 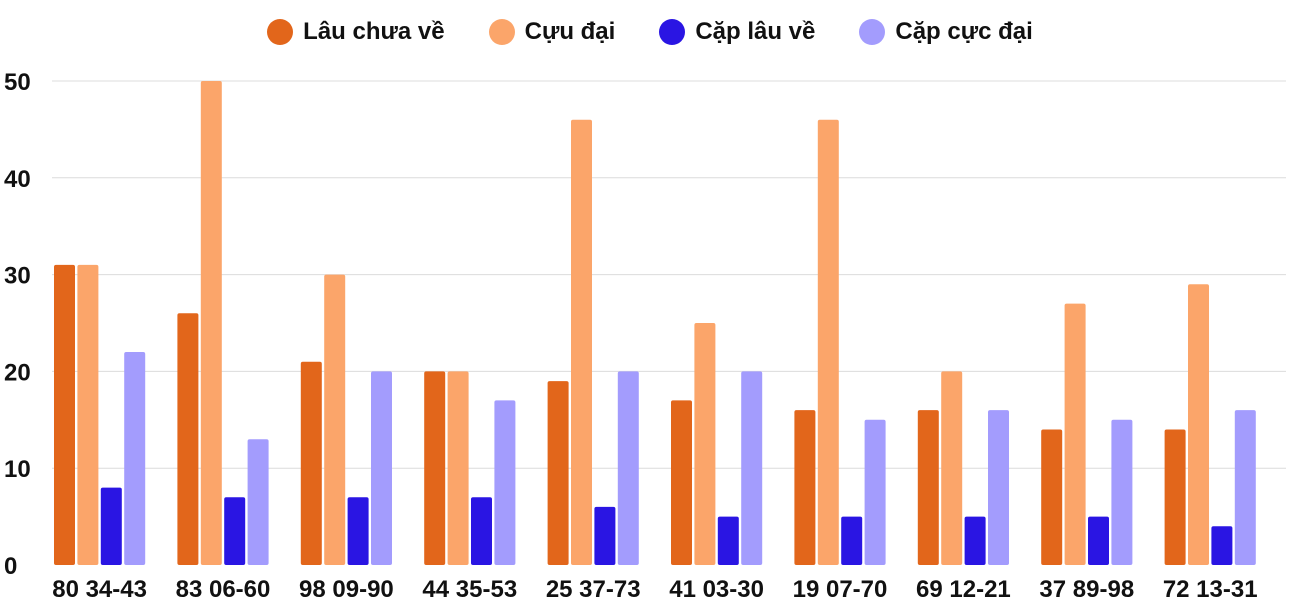 What do you see at coordinates (17, 276) in the screenshot?
I see `y-tick-label: 30` at bounding box center [17, 276].